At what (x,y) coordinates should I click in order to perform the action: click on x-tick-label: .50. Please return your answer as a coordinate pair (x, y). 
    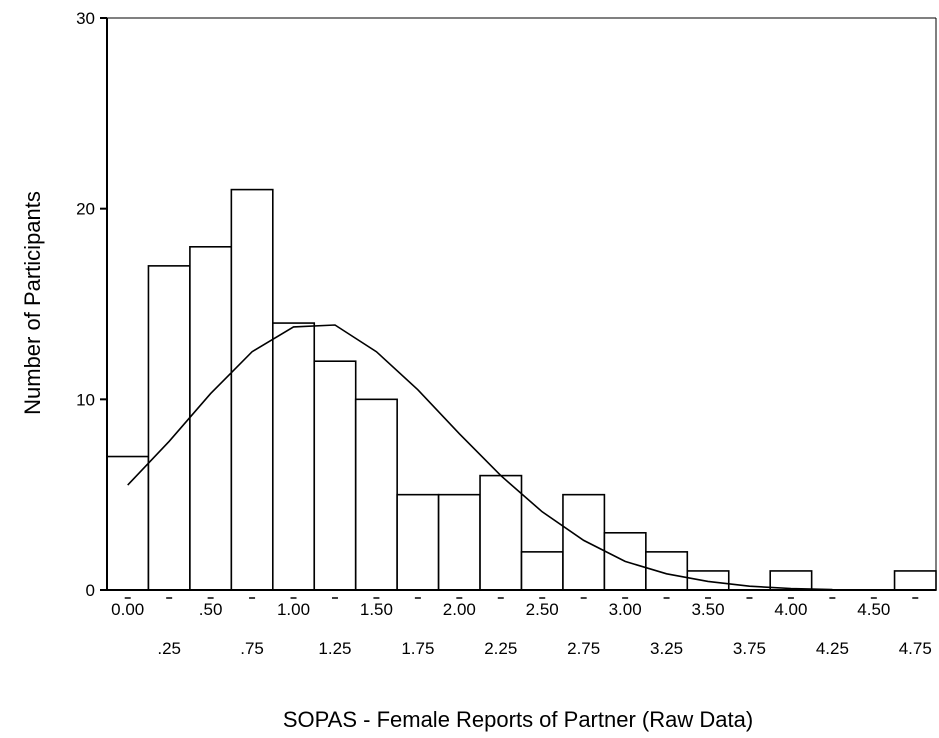
    Looking at the image, I should click on (211, 609).